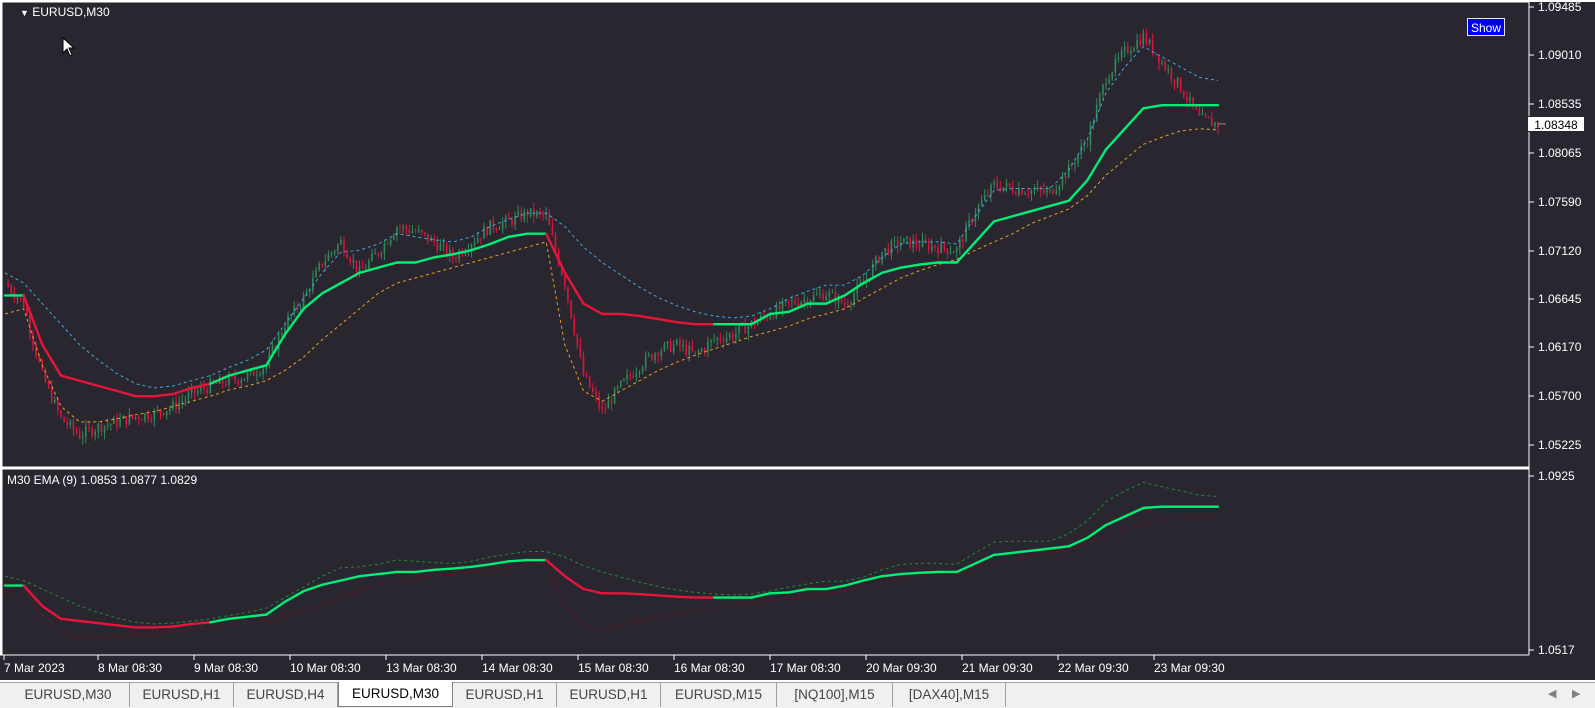  I want to click on tab-6: EURUSD,H1, so click(609, 695).